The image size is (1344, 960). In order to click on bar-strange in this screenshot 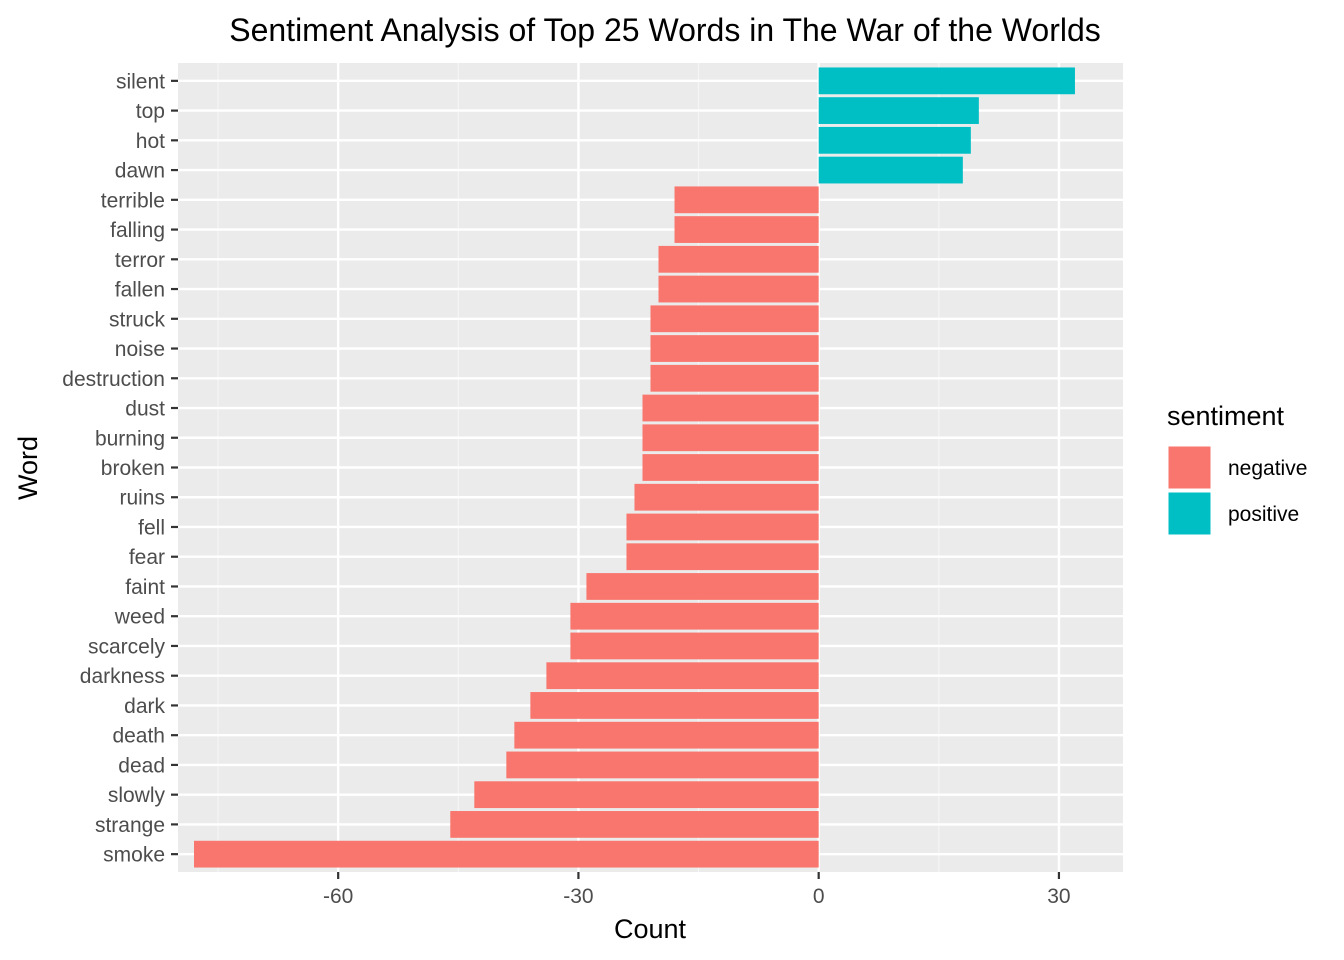, I will do `click(634, 824)`.